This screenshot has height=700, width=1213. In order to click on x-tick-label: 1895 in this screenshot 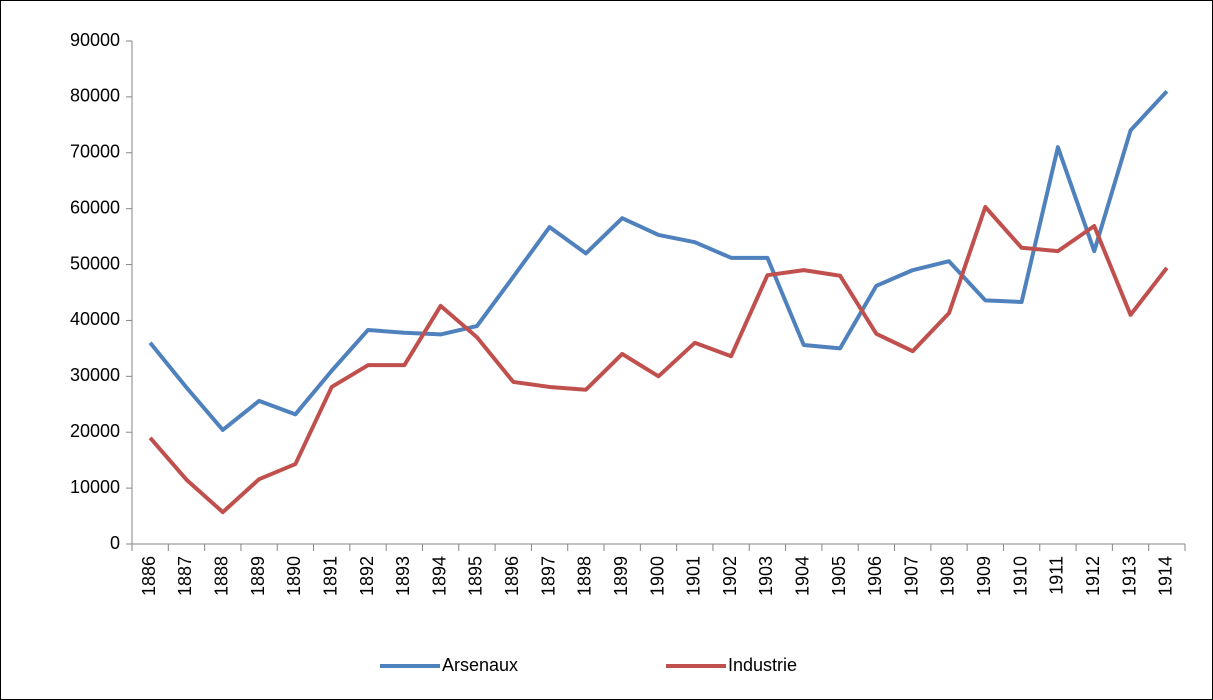, I will do `click(476, 576)`.